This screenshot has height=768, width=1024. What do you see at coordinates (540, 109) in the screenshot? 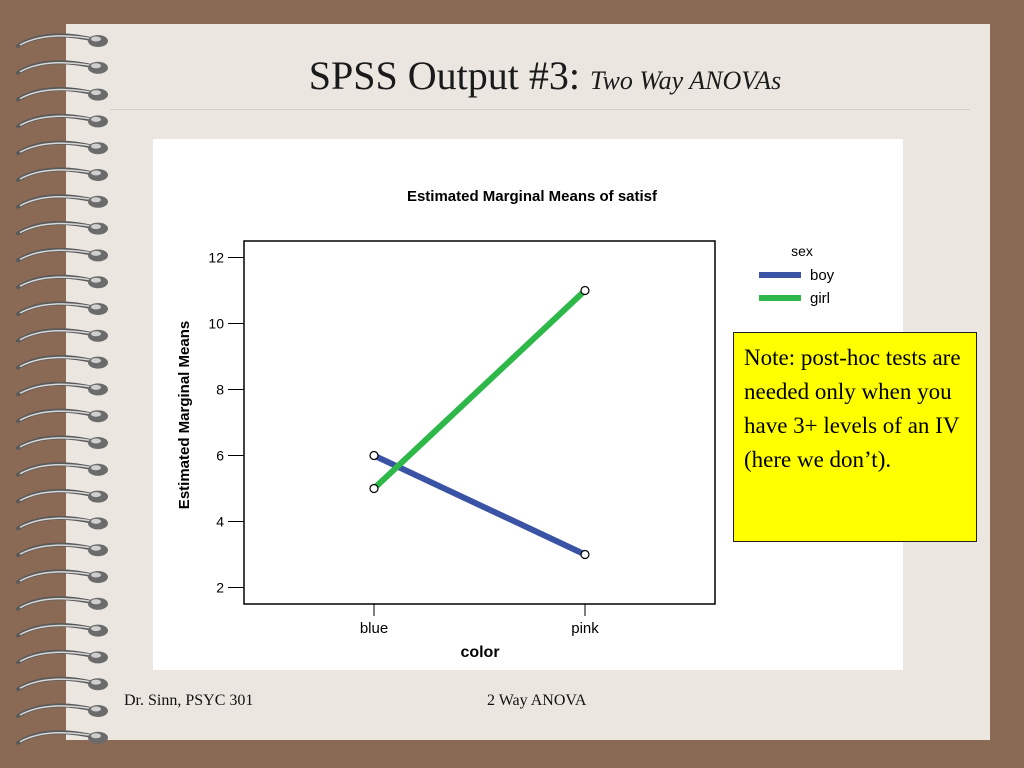
I see `title-divider` at bounding box center [540, 109].